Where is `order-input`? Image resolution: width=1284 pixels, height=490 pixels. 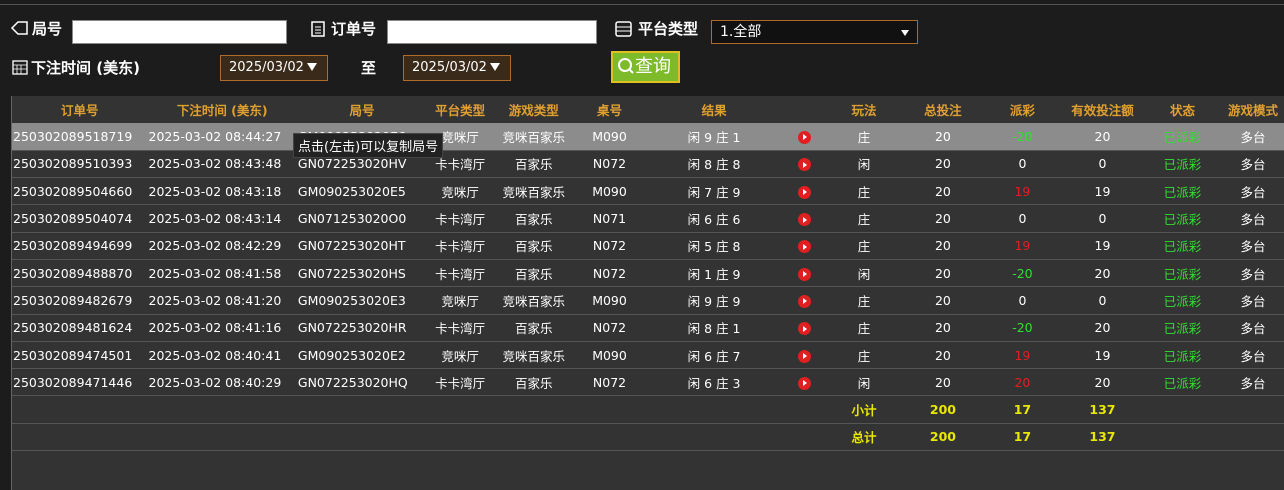 order-input is located at coordinates (492, 32).